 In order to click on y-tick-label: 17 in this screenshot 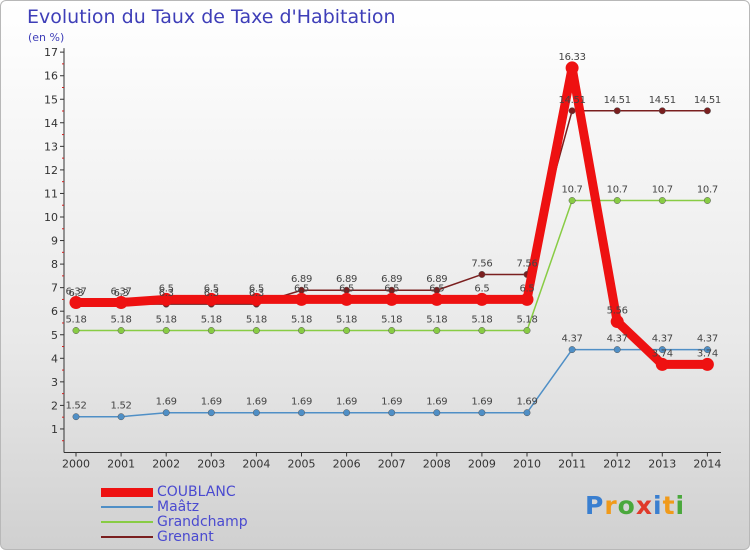, I will do `click(51, 52)`.